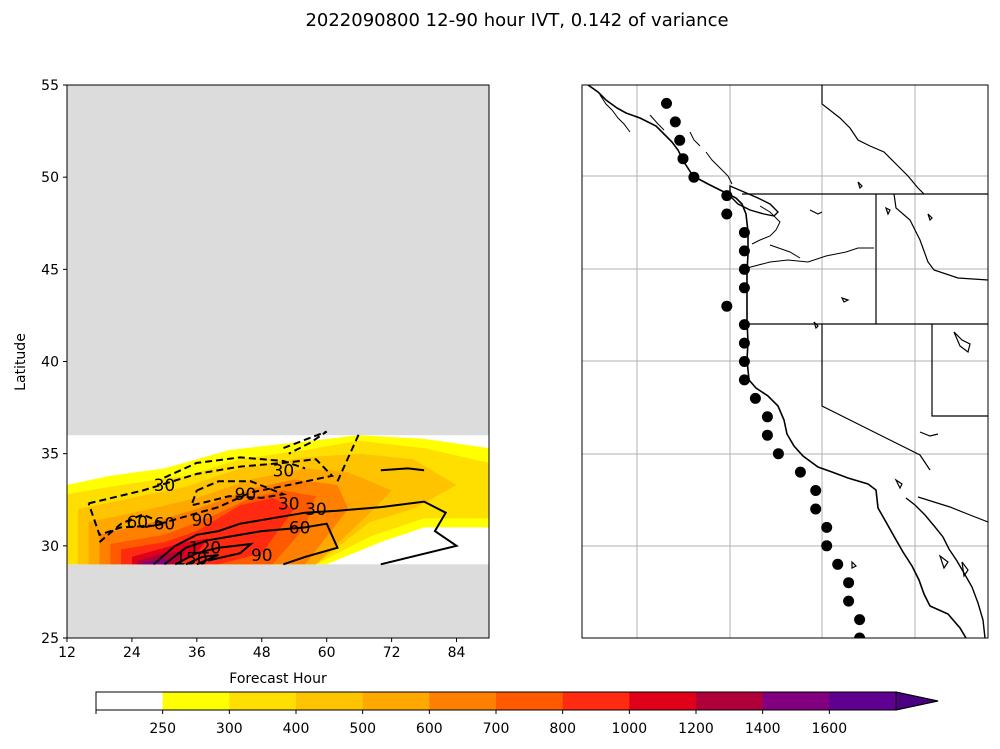 Image resolution: width=1000 pixels, height=749 pixels. I want to click on y-tick-label: 40, so click(50, 363).